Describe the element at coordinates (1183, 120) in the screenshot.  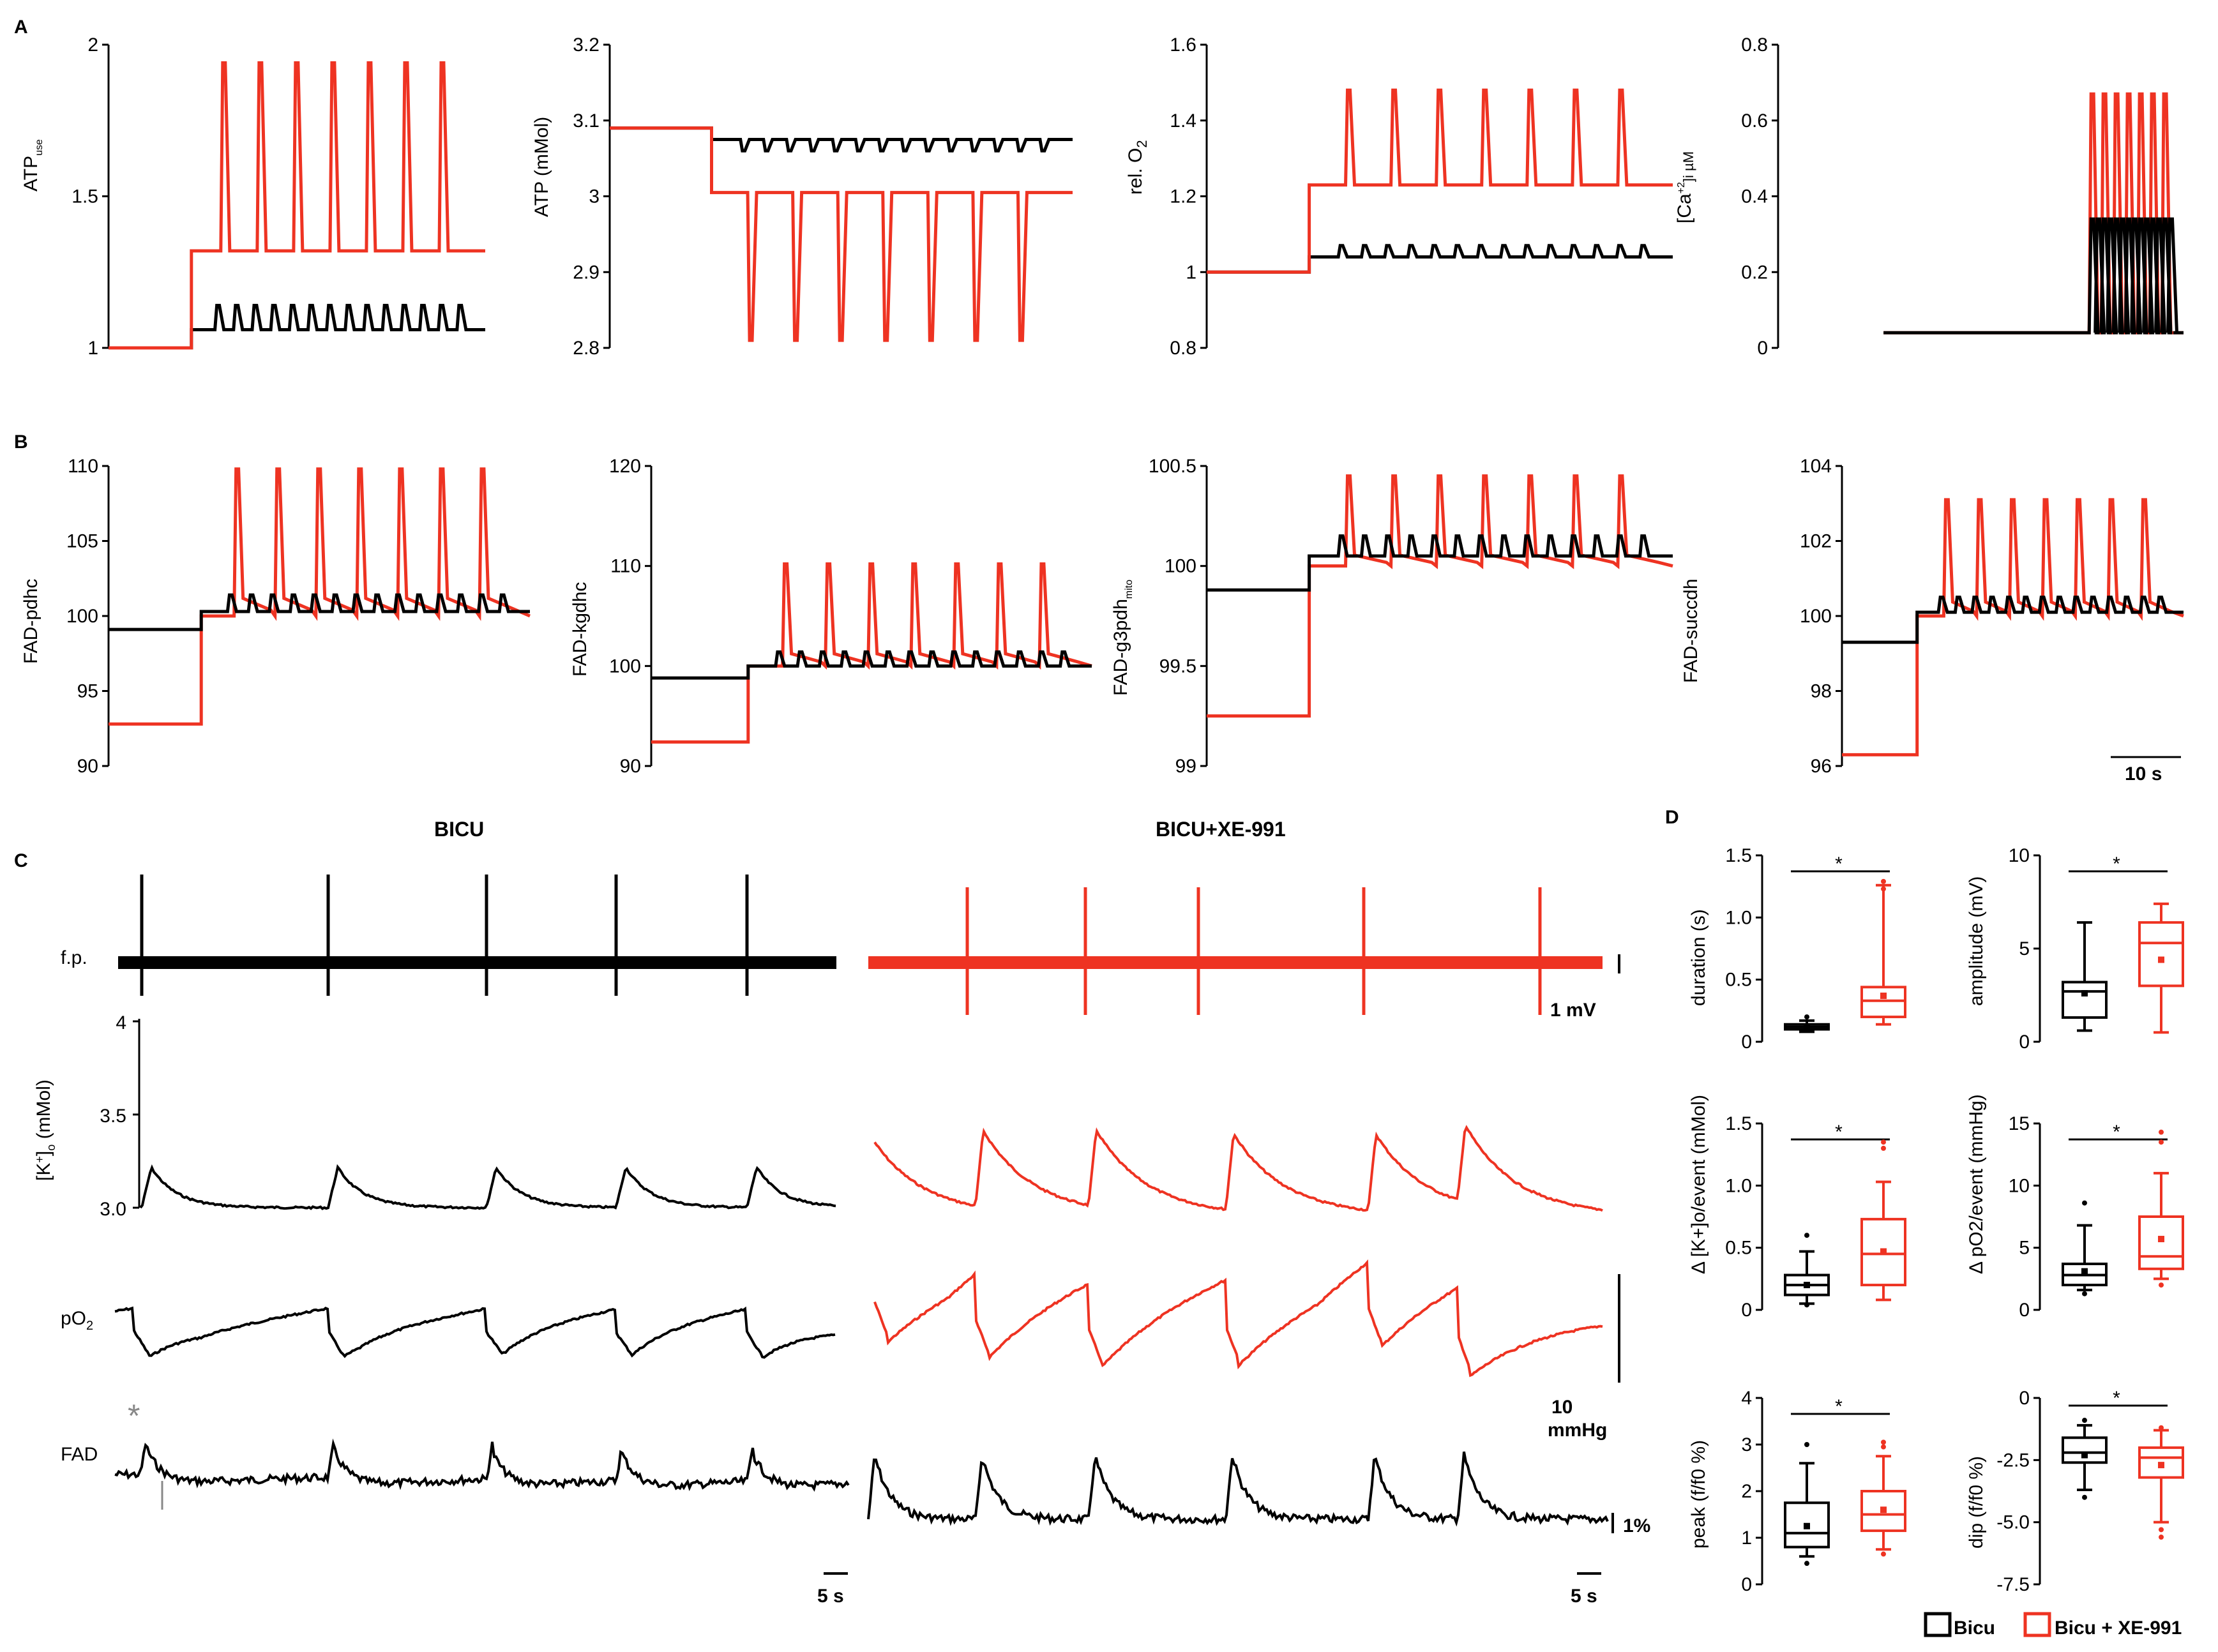
I see `y-tick-label: 1.4` at that location.